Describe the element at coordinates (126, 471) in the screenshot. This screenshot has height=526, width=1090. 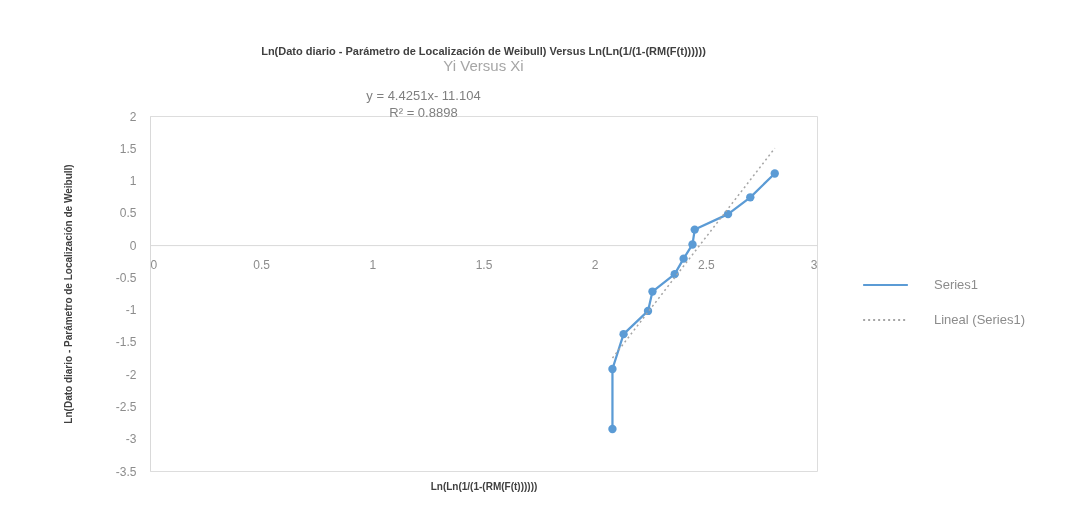
I see `y-tick-label: -3.5` at that location.